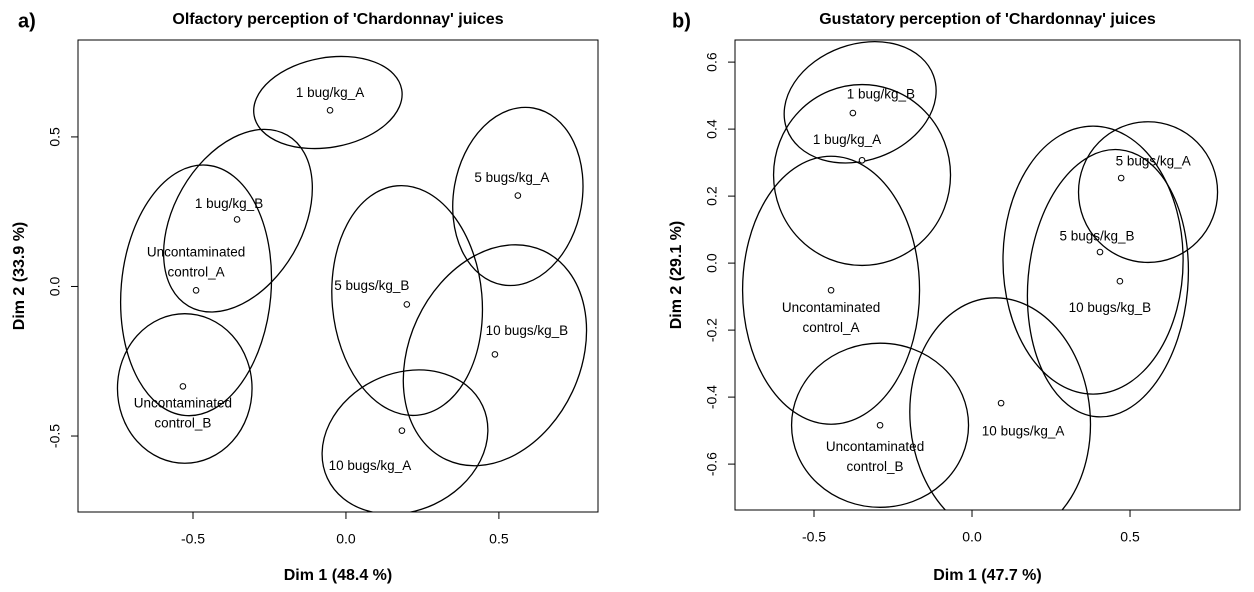 This screenshot has width=1254, height=592. Describe the element at coordinates (712, 397) in the screenshot. I see `y-tick-label: -0.4` at that location.